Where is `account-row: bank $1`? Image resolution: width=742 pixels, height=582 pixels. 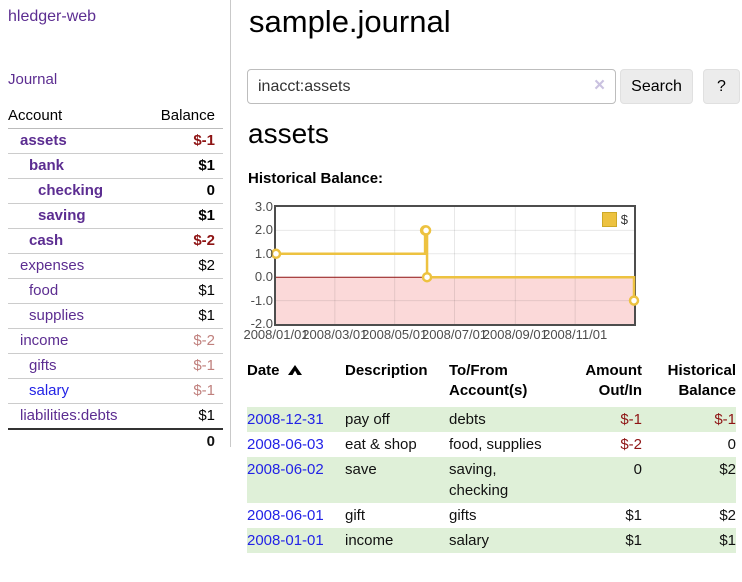 account-row: bank $1 is located at coordinates (115, 166).